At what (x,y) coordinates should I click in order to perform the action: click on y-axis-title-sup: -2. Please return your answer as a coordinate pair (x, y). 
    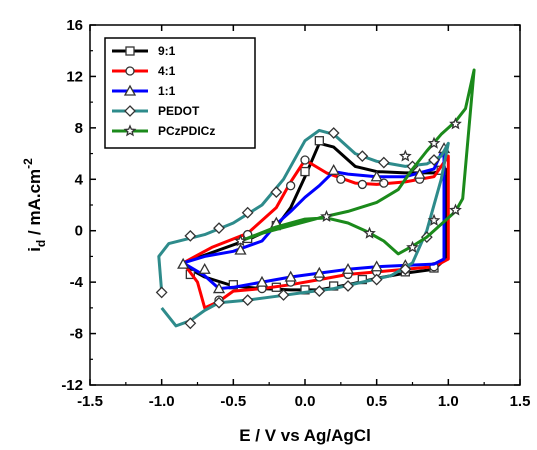
    Looking at the image, I should click on (28, 163).